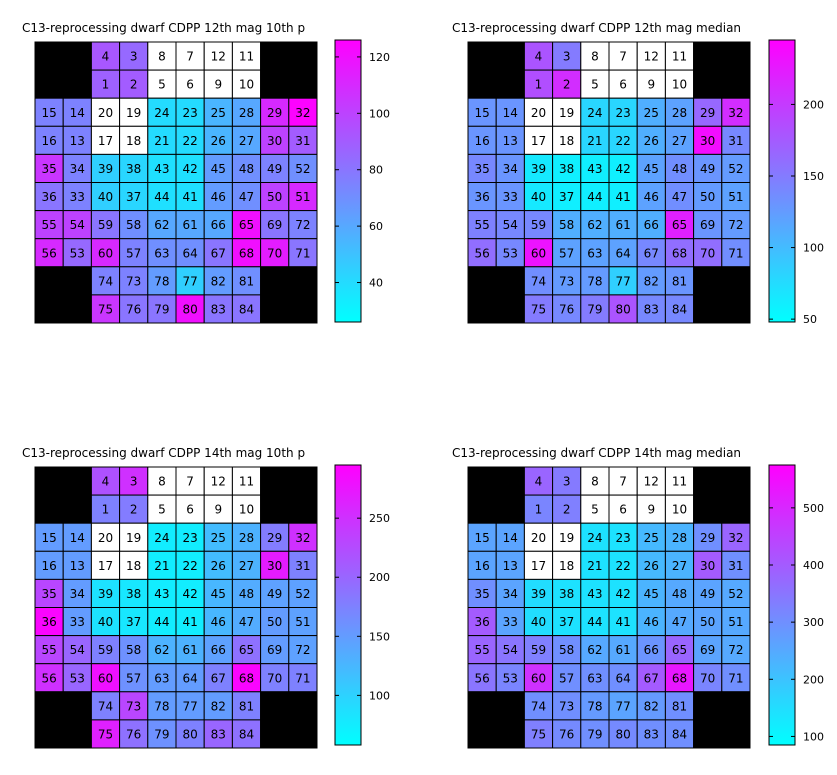  Describe the element at coordinates (651, 678) in the screenshot. I see `cell-label: 67` at that location.